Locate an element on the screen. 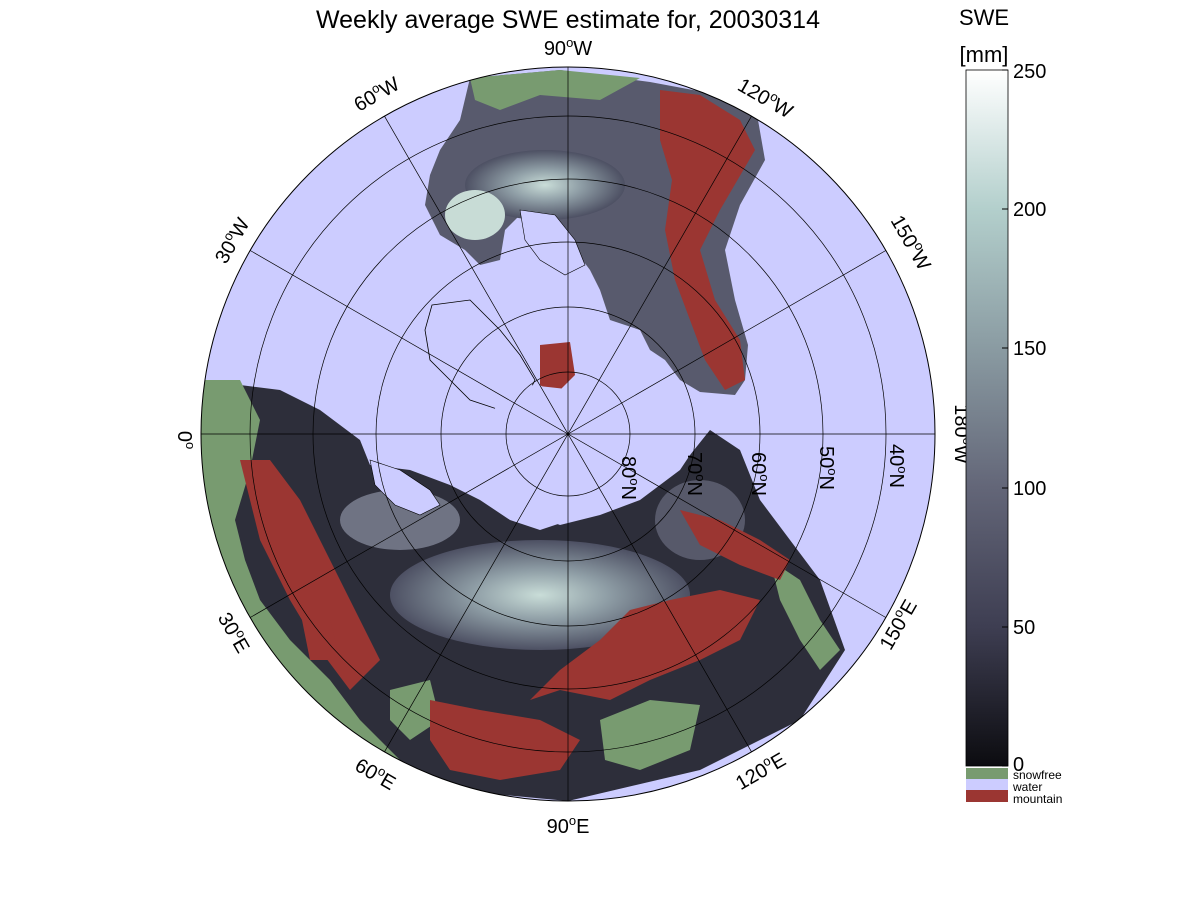  parallel-labels: 80oN 70oN 60oN 50oN 40oN is located at coordinates (763, 472).